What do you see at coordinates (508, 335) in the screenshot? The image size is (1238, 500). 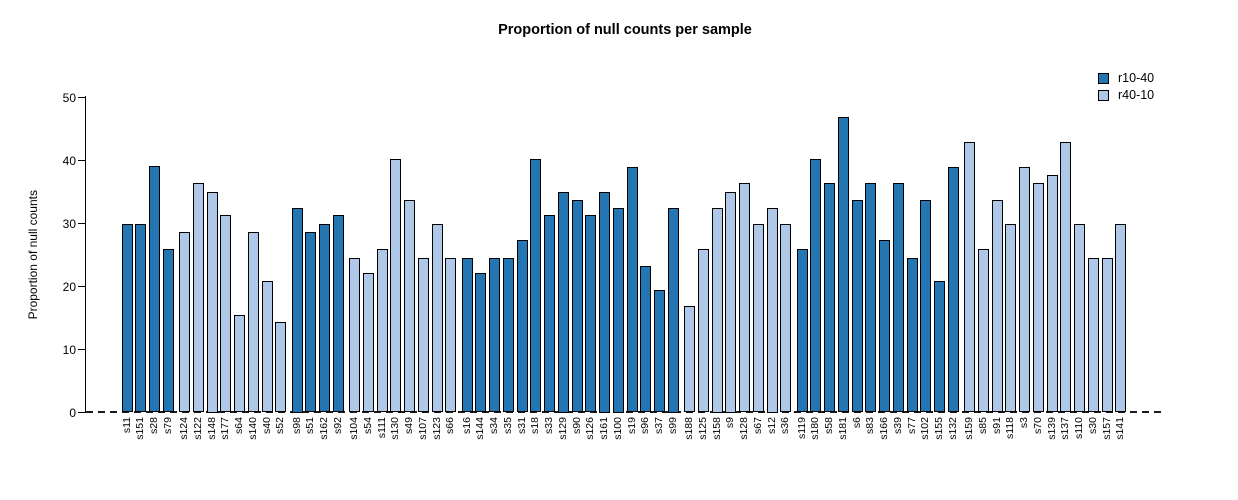 I see `bar-s35` at bounding box center [508, 335].